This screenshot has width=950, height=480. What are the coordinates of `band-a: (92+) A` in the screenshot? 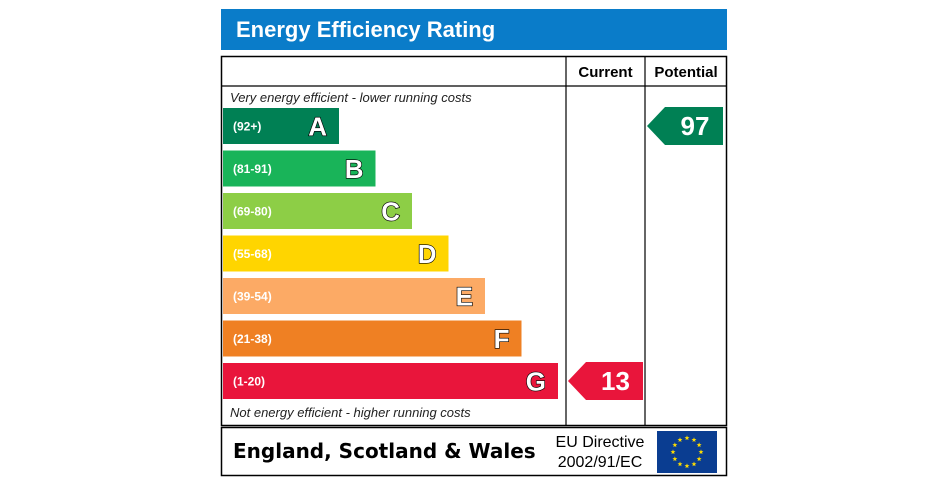 It's located at (281, 126).